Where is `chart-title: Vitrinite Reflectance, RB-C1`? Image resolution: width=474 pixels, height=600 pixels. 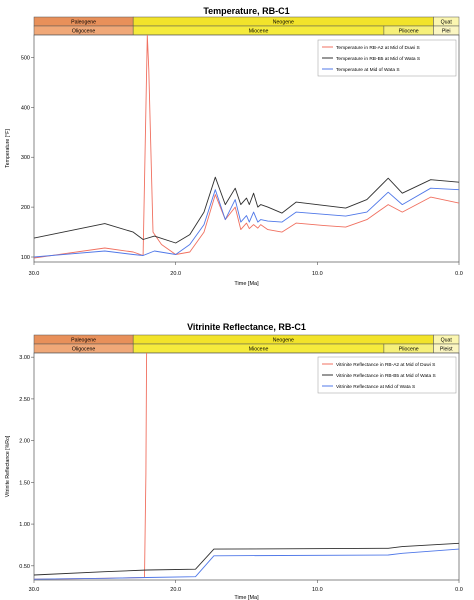
chart-title: Vitrinite Reflectance, RB-C1 is located at coordinates (246, 327).